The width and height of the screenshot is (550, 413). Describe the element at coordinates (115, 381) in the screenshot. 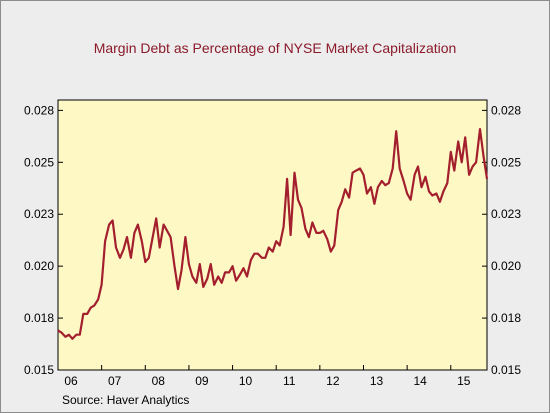

I see `x-tick-label: 07` at that location.